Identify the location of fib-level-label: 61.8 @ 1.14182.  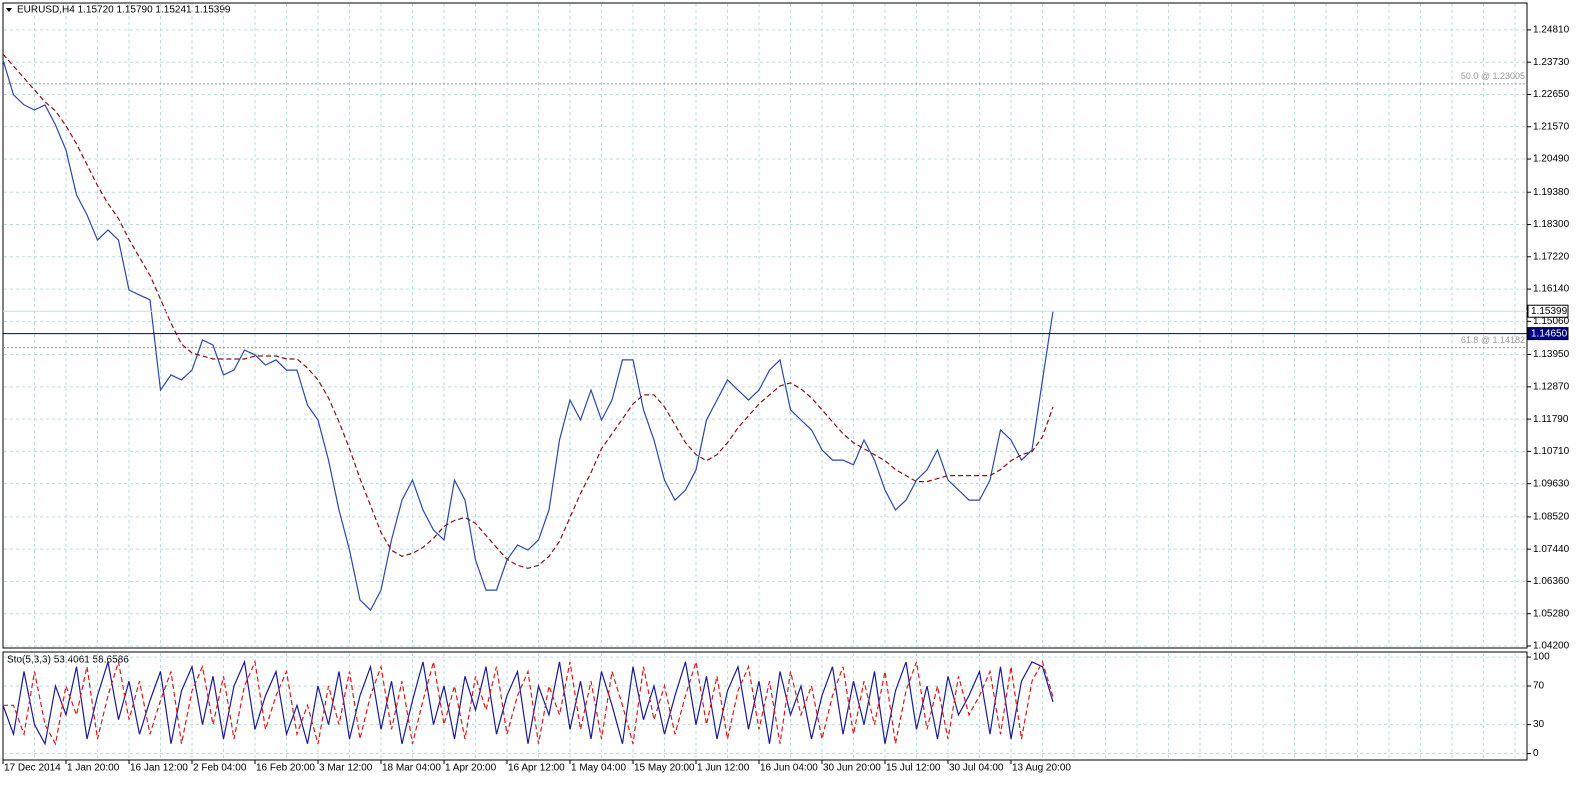
(1493, 340).